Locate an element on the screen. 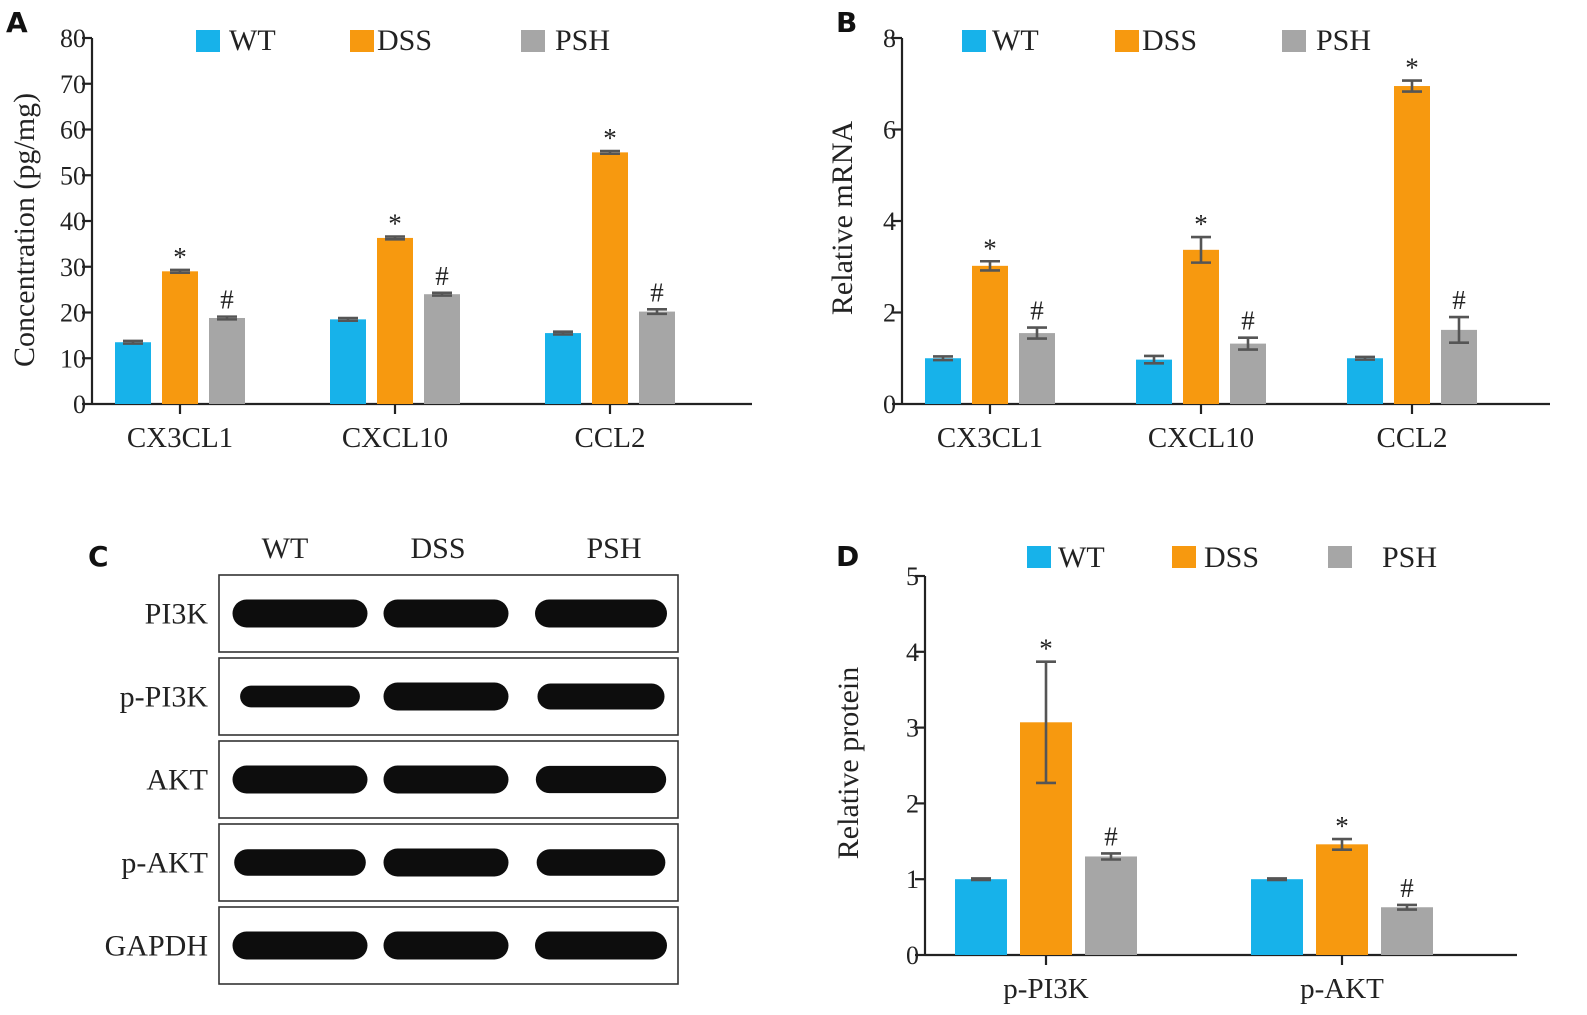 This screenshot has width=1587, height=1015. y-tick-label: 60 is located at coordinates (73, 130).